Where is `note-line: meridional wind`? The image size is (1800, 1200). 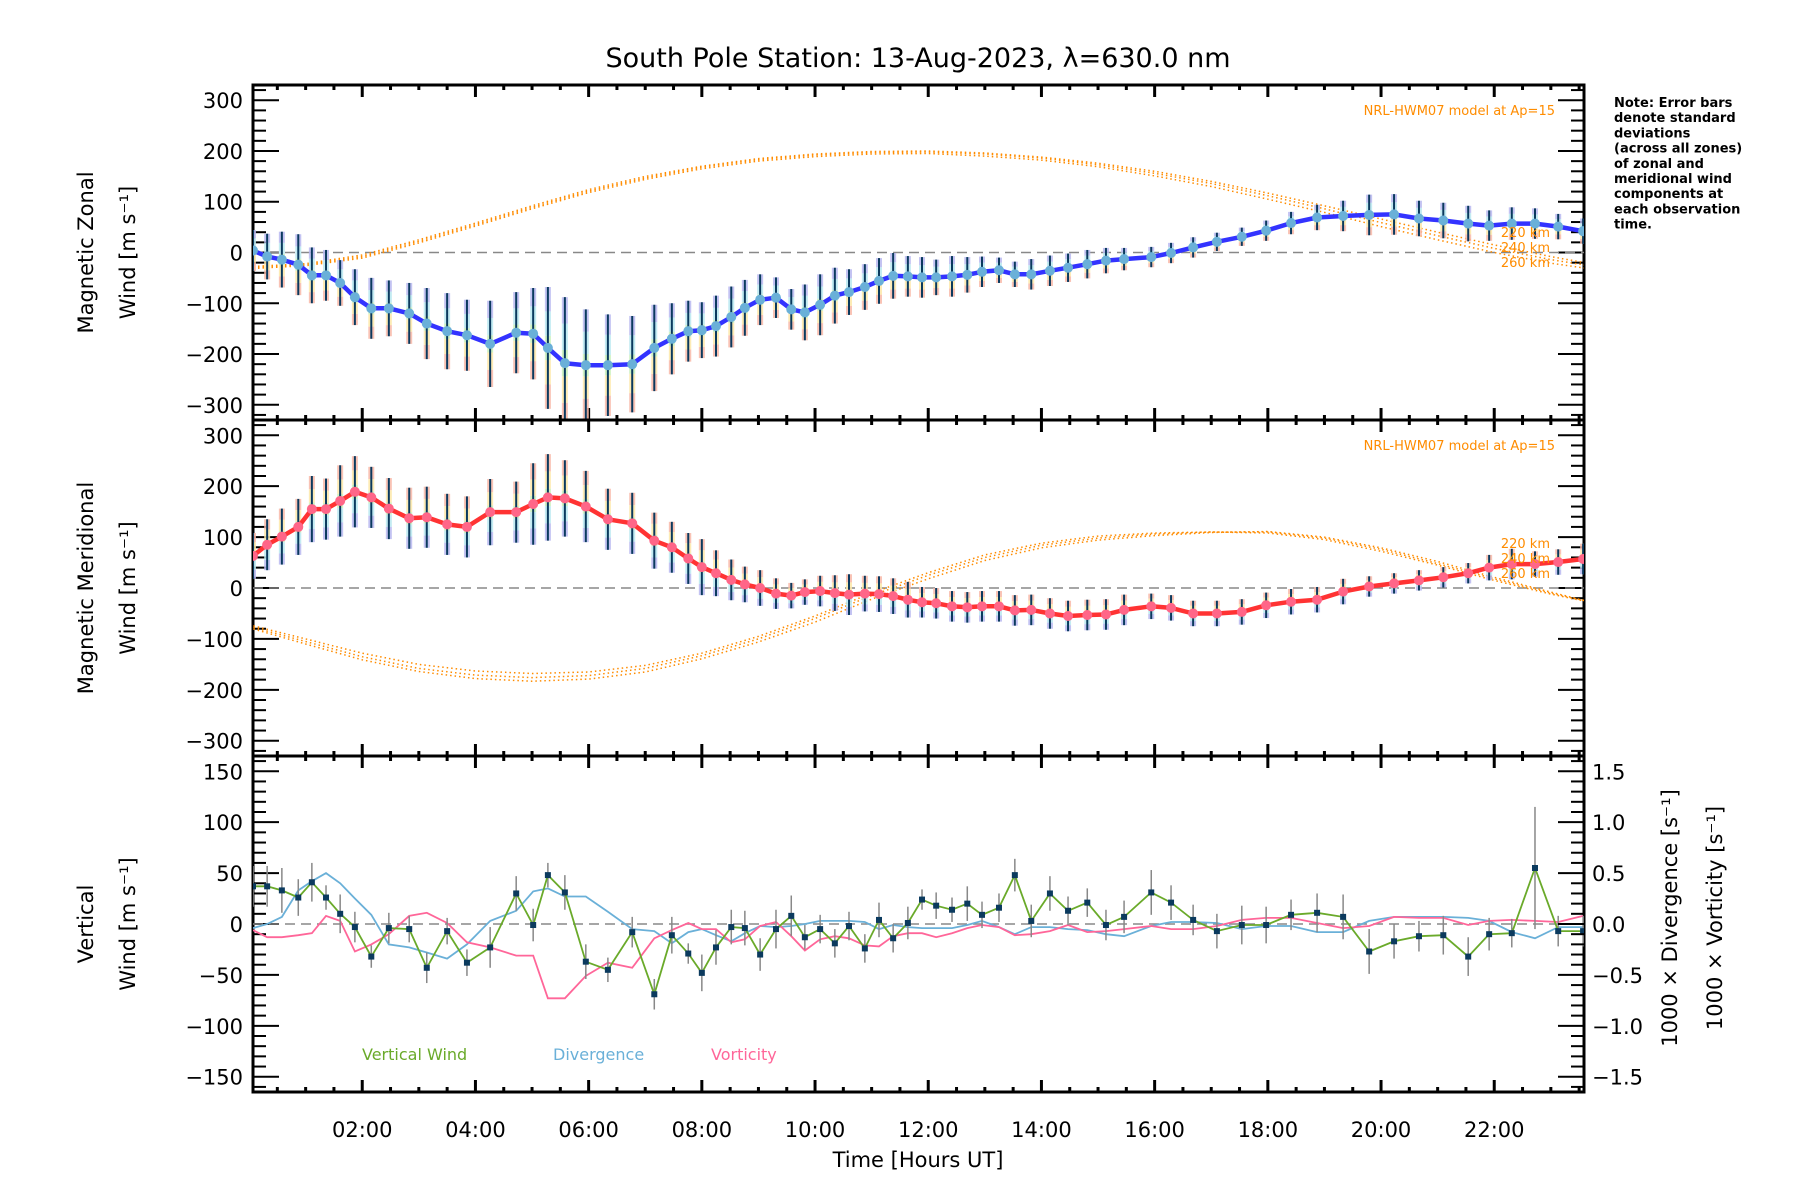 note-line: meridional wind is located at coordinates (1673, 179).